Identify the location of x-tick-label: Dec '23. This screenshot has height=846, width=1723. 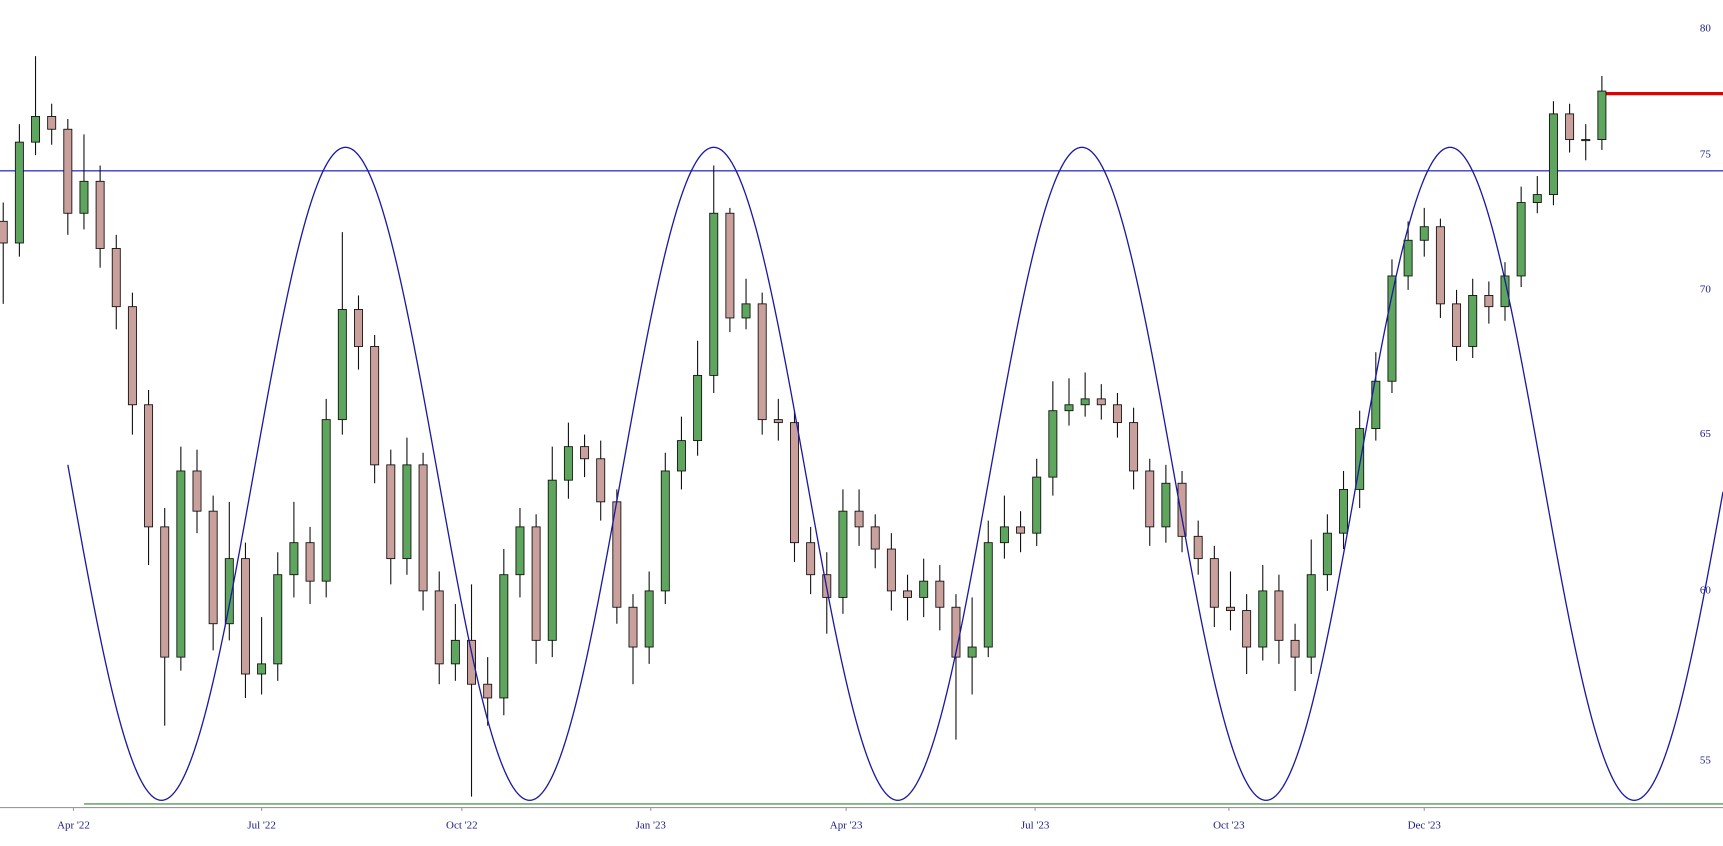
(1425, 826).